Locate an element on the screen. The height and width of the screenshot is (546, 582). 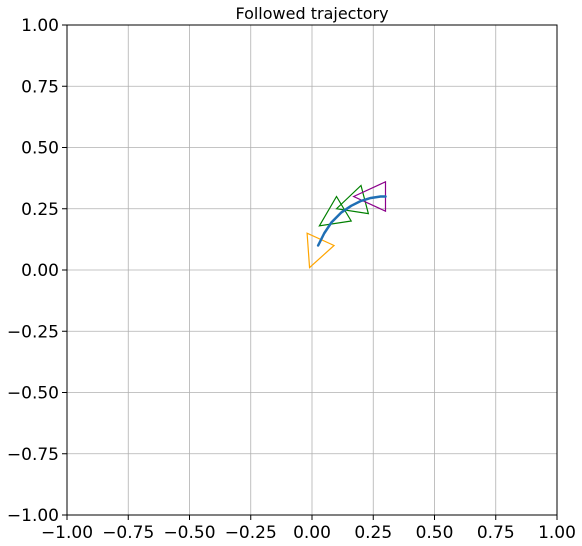
y-tick-label: 0.50 is located at coordinates (40, 149).